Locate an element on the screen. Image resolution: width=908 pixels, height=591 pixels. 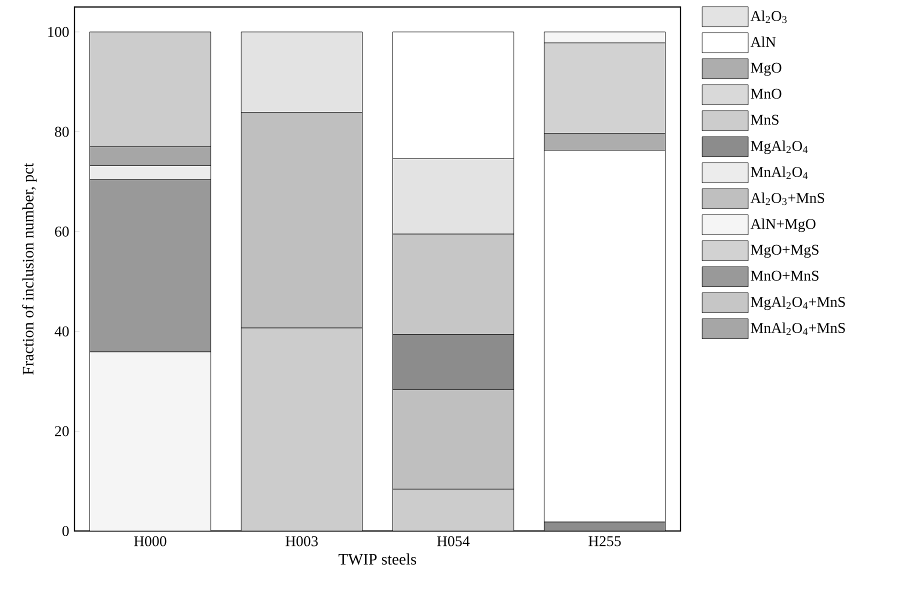
legend-label: MnAl$_{2}$O$_{4}$ is located at coordinates (779, 173).